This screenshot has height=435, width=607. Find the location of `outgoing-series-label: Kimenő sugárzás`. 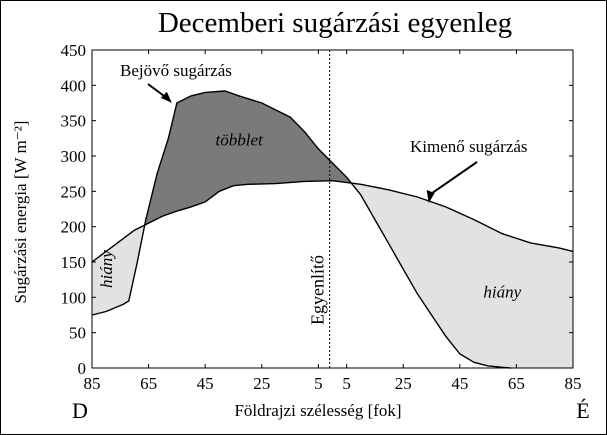

outgoing-series-label: Kimenő sugárzás is located at coordinates (469, 146).